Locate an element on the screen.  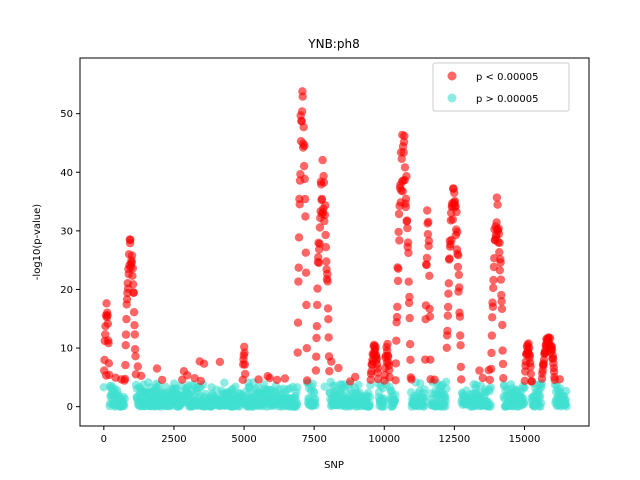
x-tick-label: 2500 is located at coordinates (173, 439).